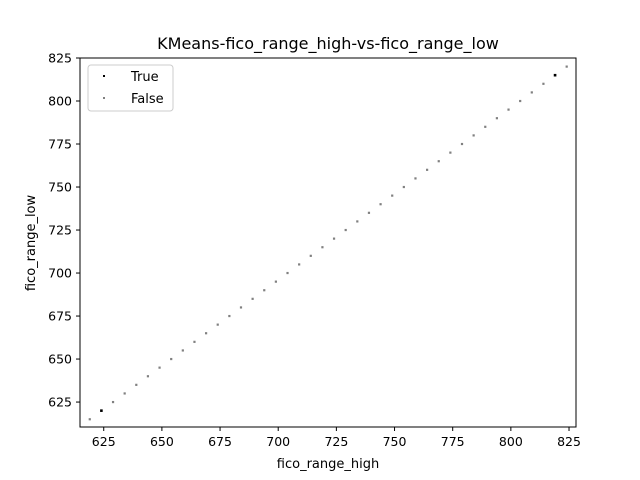  I want to click on y-tick-label: 675, so click(60, 316).